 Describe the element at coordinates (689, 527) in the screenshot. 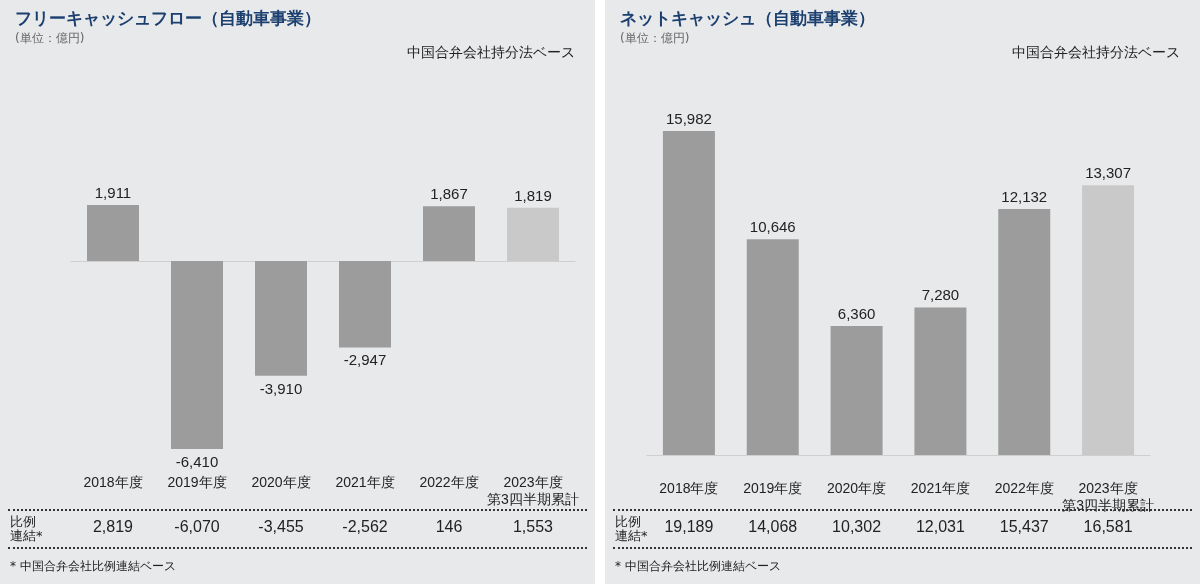

I see `text: 19,189` at that location.